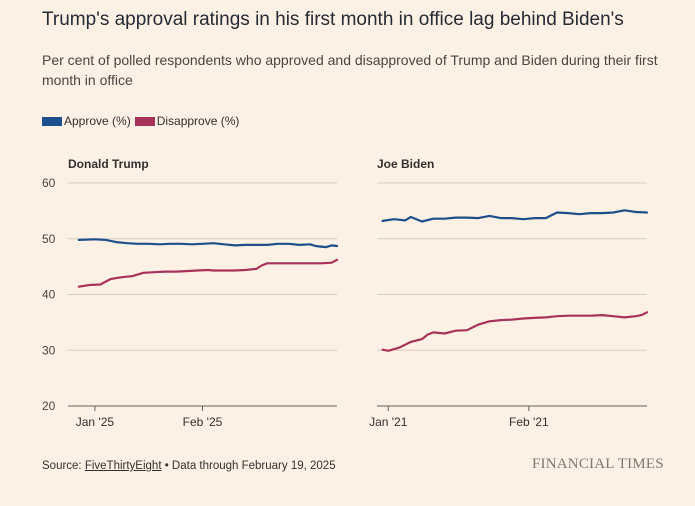  What do you see at coordinates (52, 121) in the screenshot?
I see `legend-swatch-approve` at bounding box center [52, 121].